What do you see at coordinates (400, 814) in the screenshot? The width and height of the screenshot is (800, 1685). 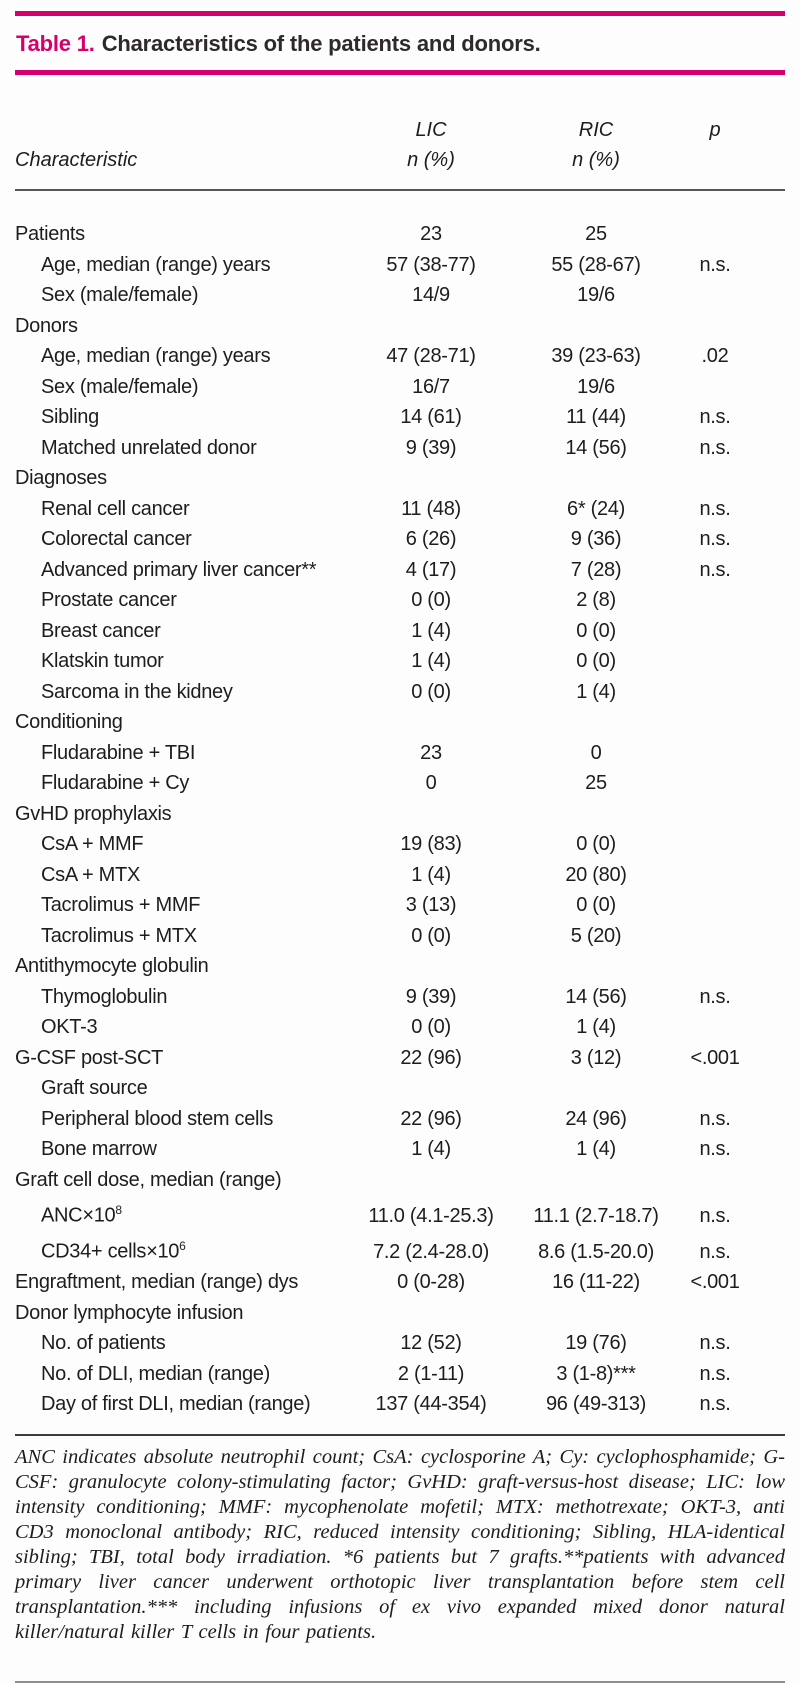 I see `table-row: GvHD prophylaxis` at bounding box center [400, 814].